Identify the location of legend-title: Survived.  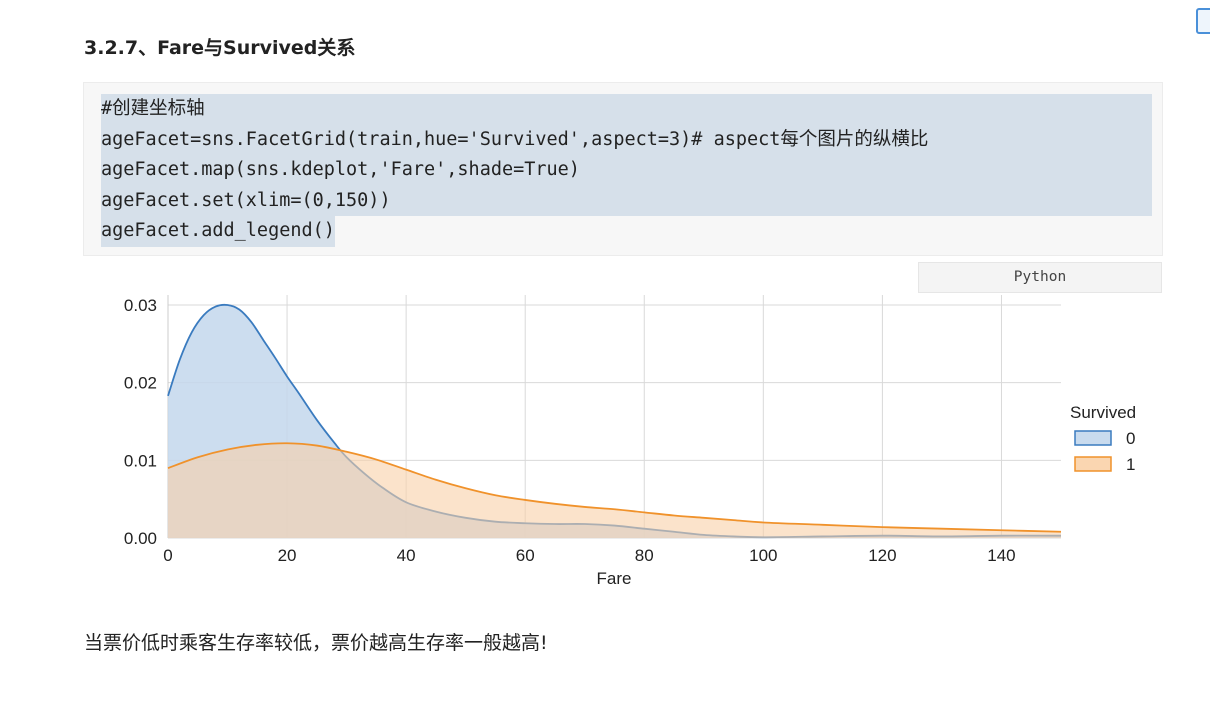
(1103, 412).